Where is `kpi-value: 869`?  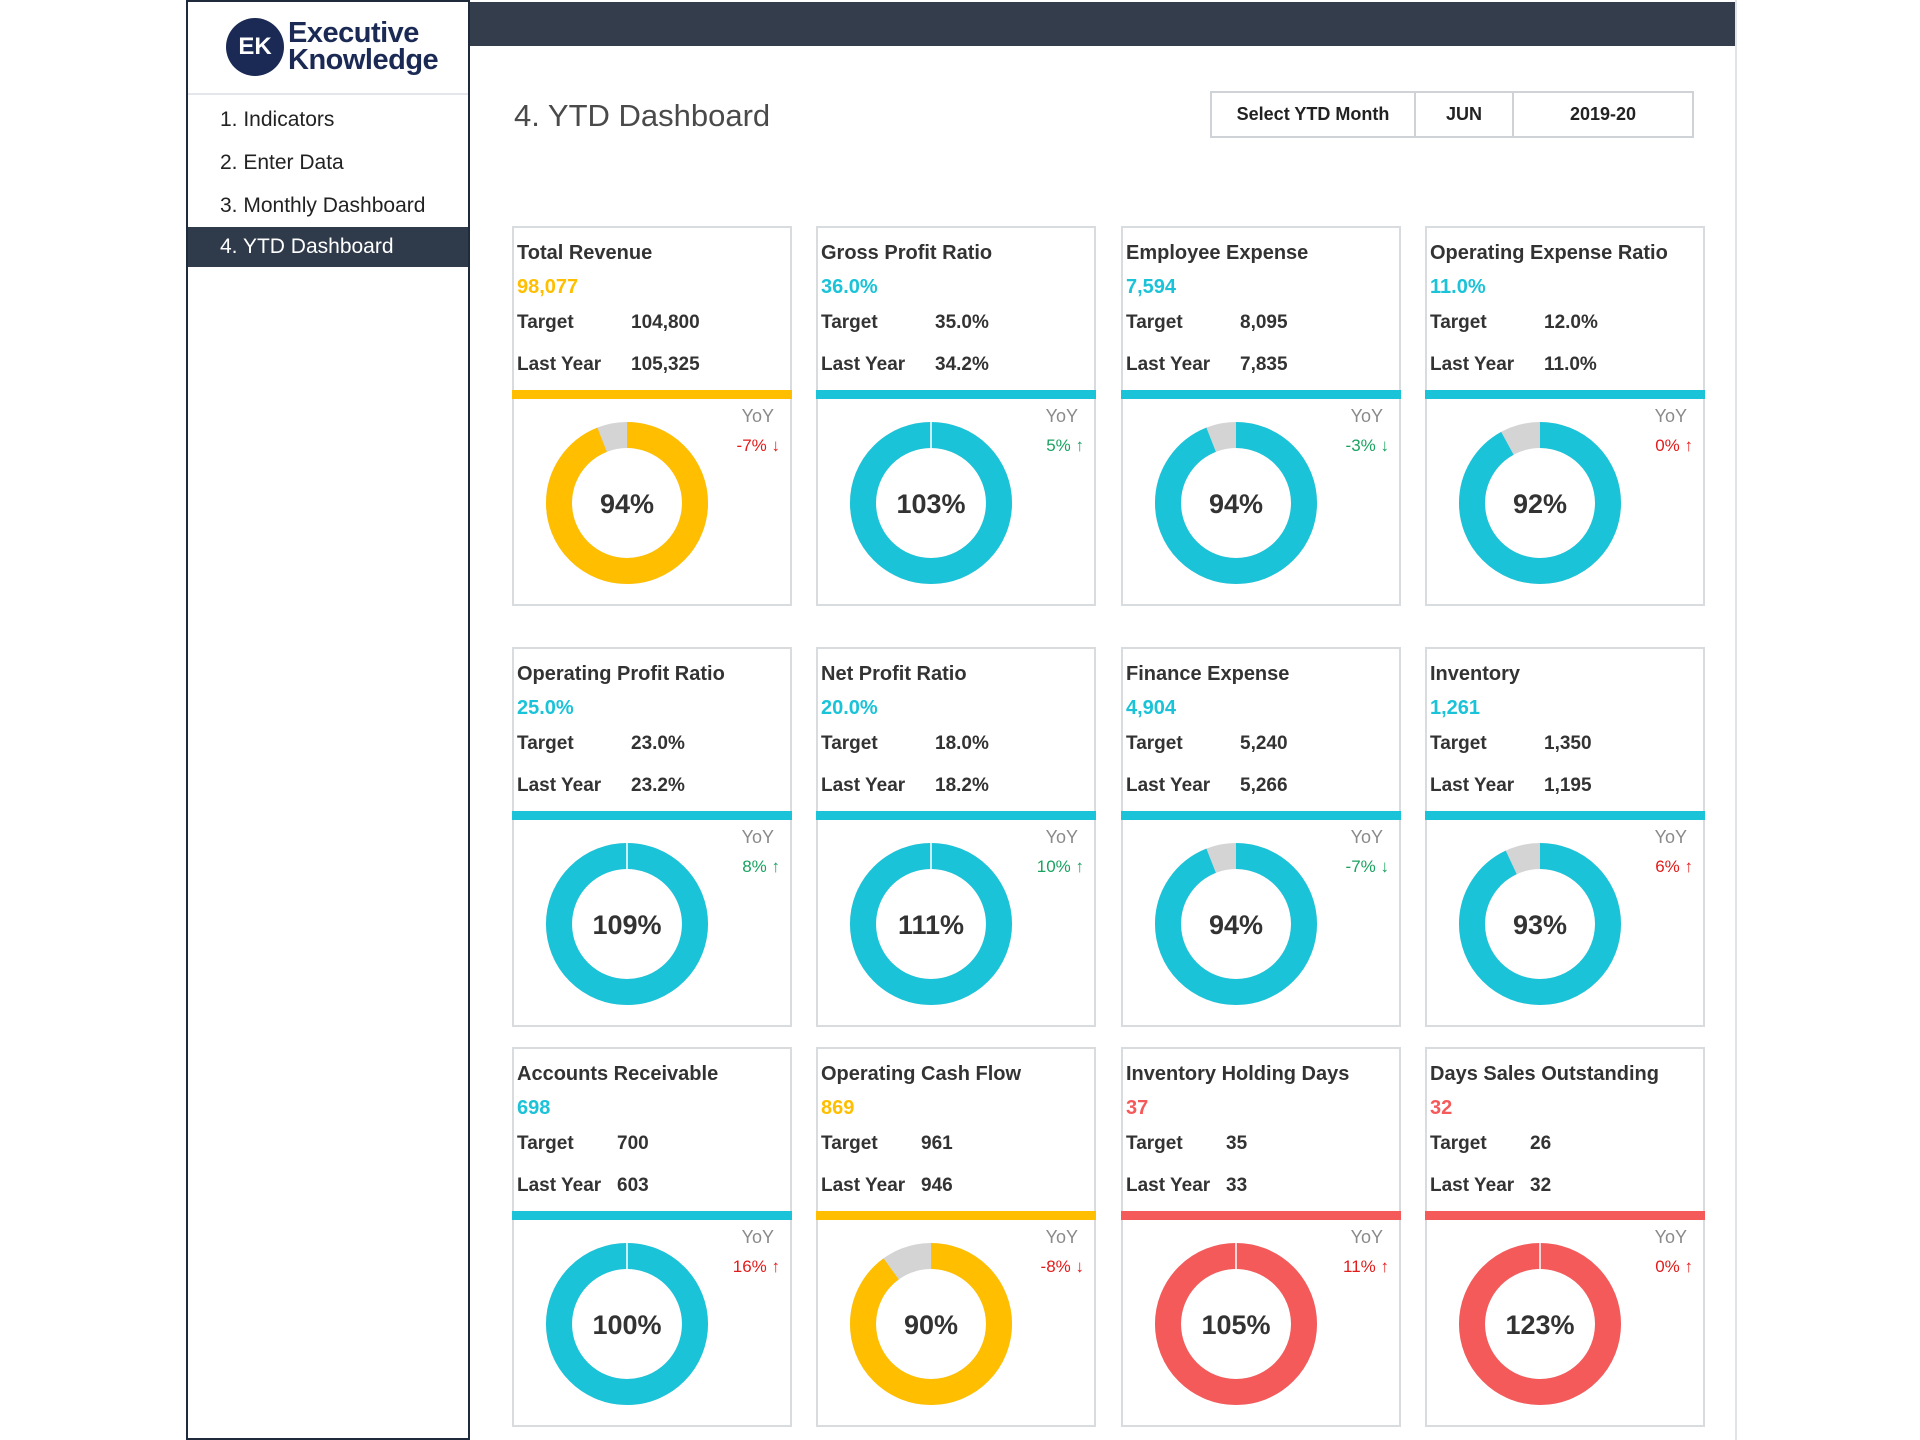 kpi-value: 869 is located at coordinates (838, 1108).